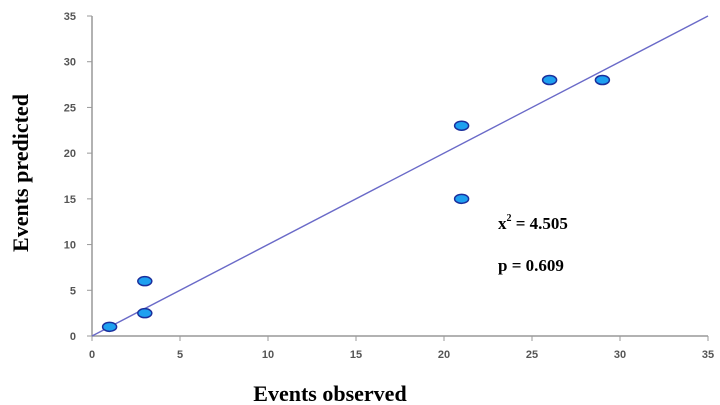 Image resolution: width=720 pixels, height=405 pixels. I want to click on x-tick-label: 30, so click(620, 355).